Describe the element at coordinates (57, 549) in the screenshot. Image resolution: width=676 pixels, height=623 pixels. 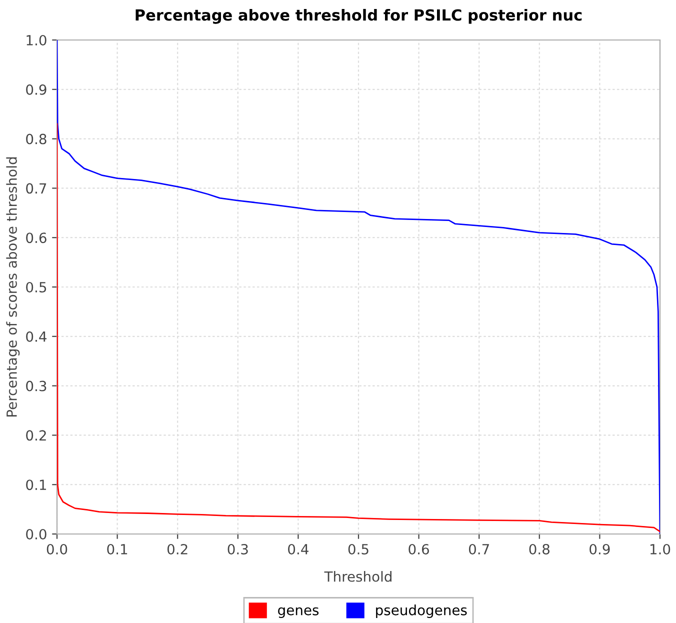
I see `x-tick-label: 0.0` at that location.